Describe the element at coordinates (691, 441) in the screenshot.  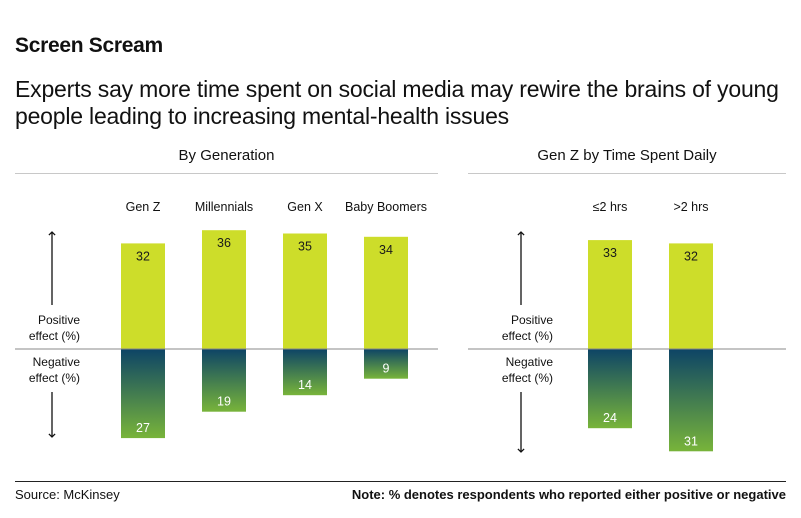
I see `negative-value-label-1-2-hrs: 31` at that location.